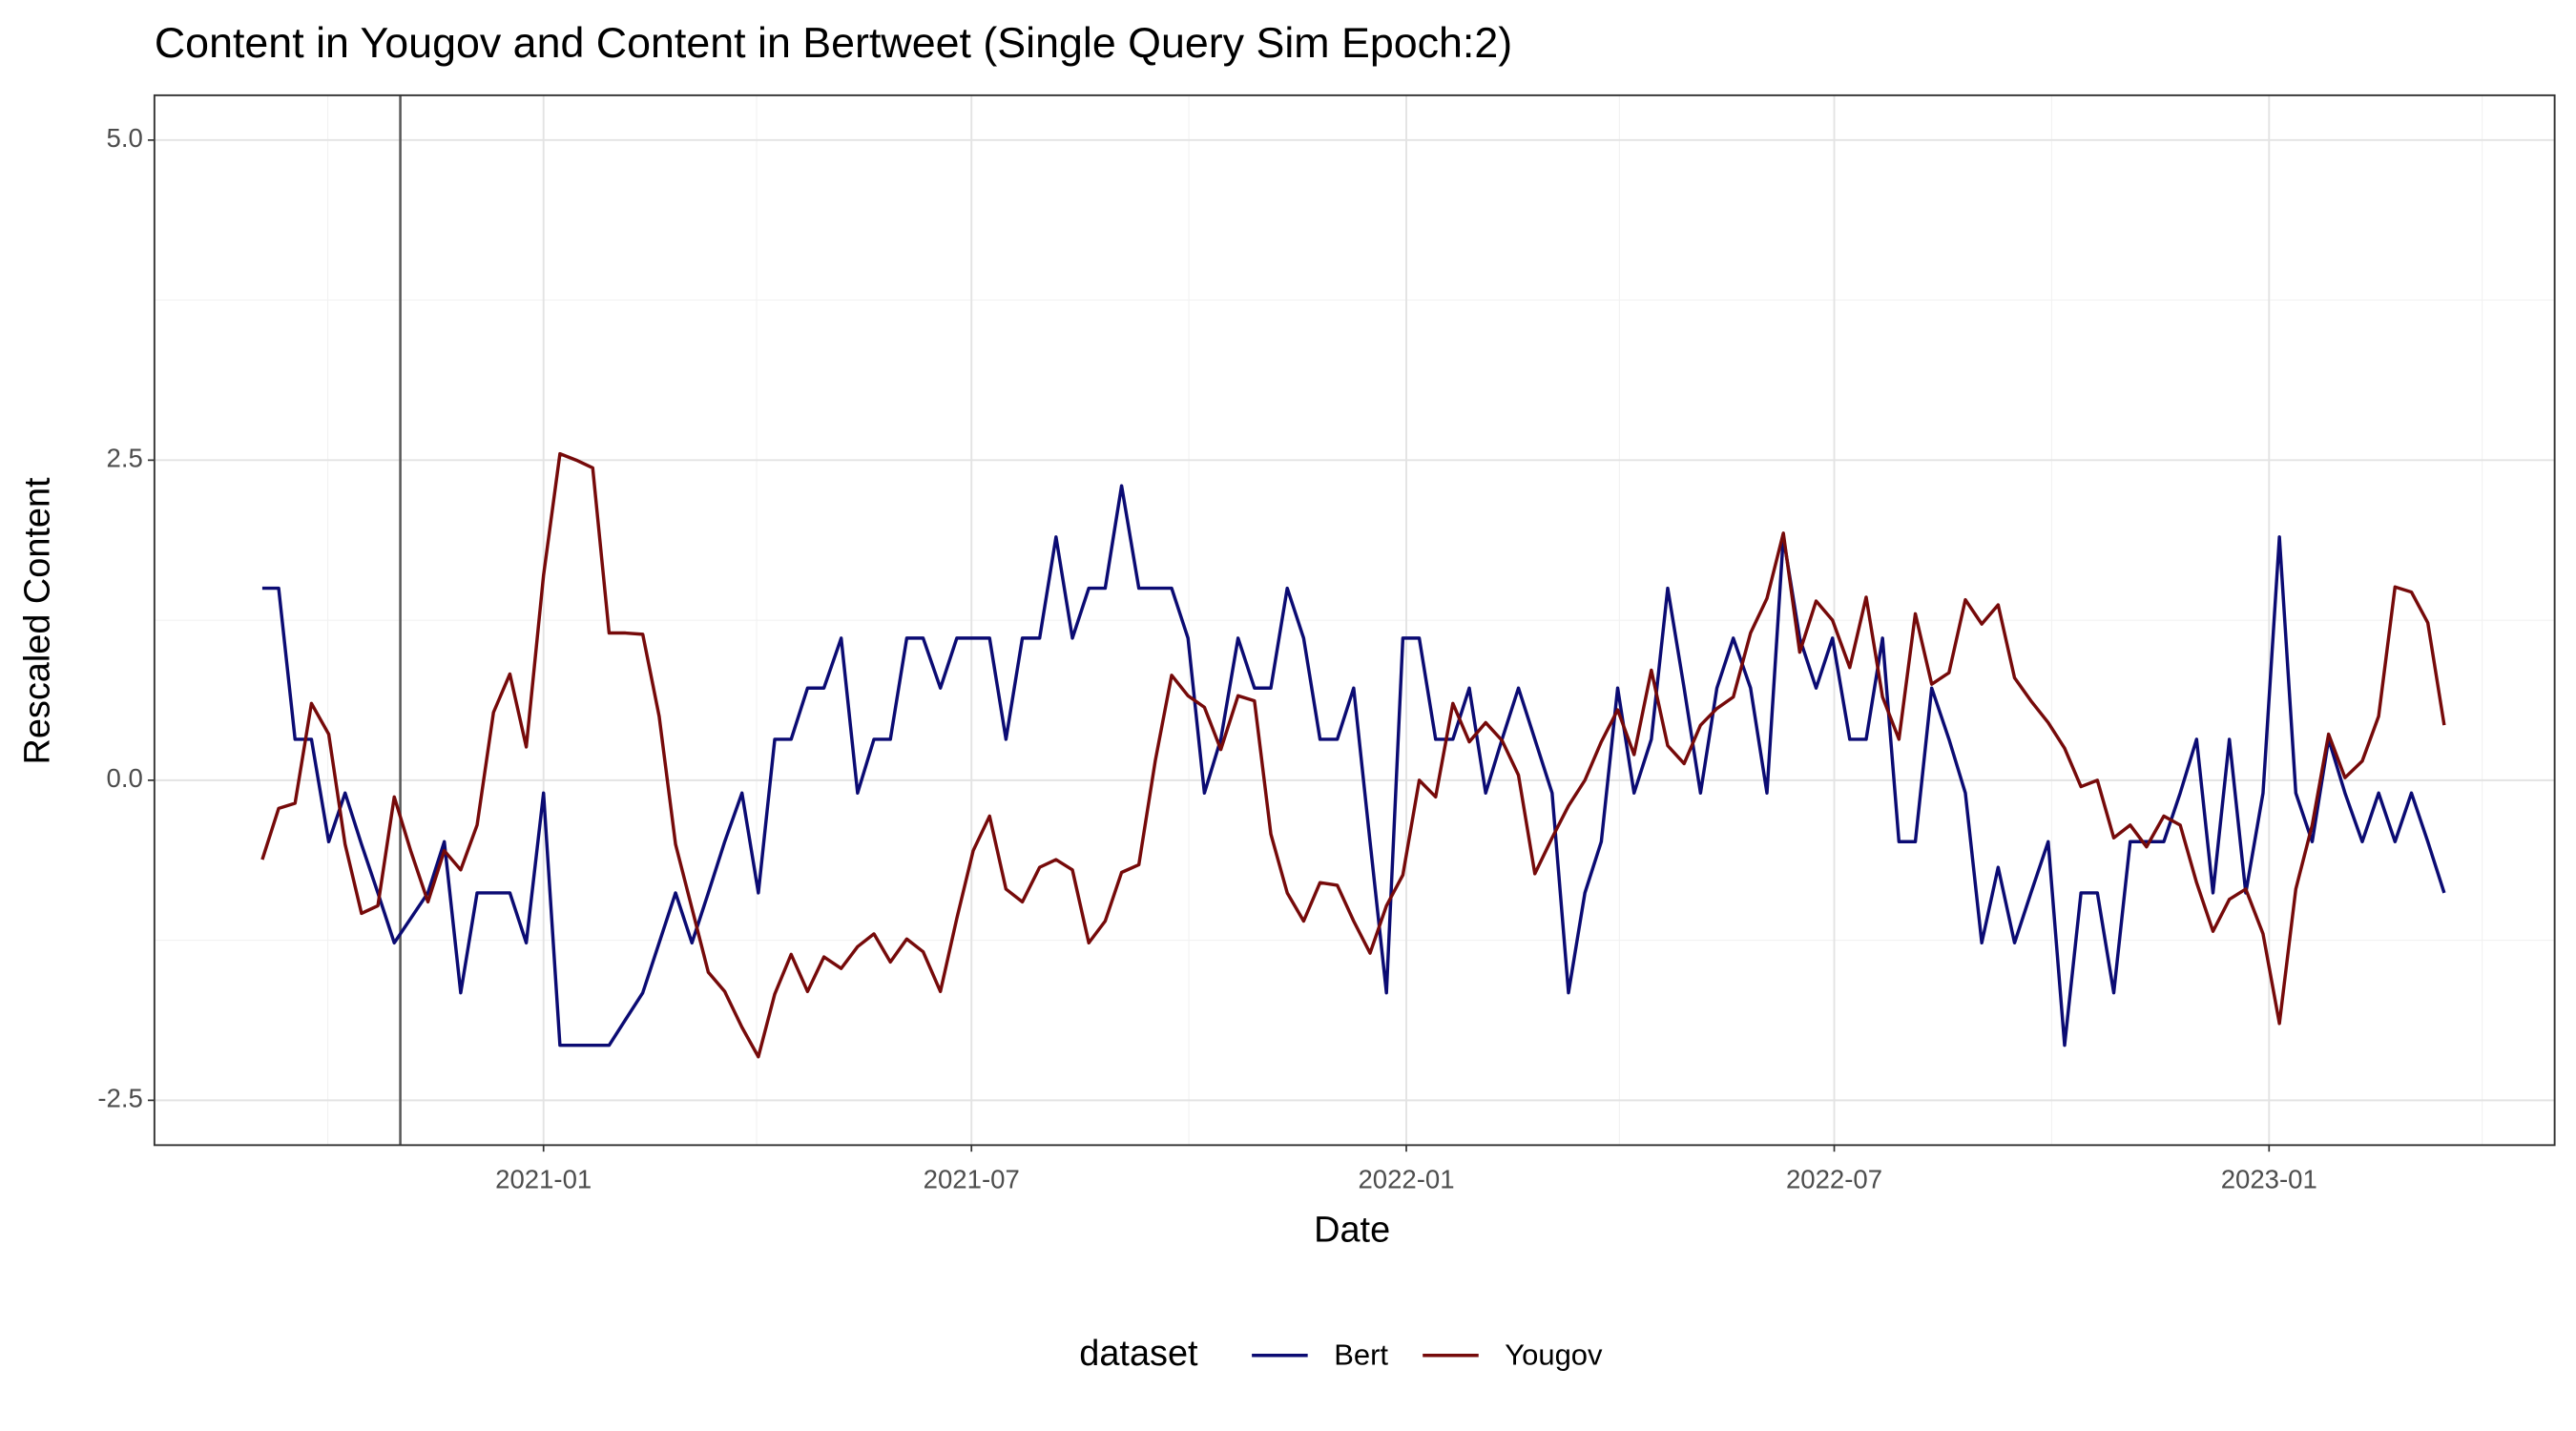 This screenshot has height=1431, width=2576. I want to click on x-tick-label: 2022-01, so click(1406, 1179).